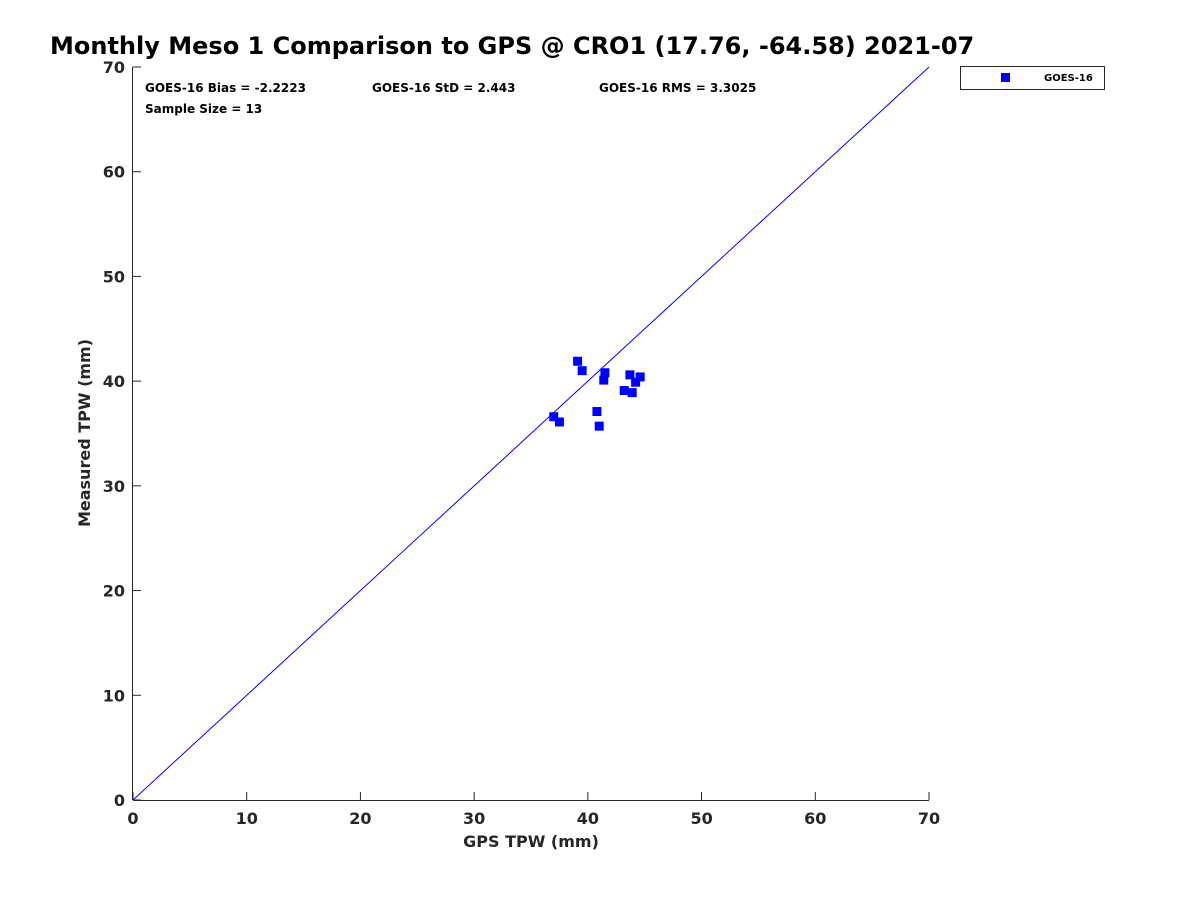 This screenshot has height=900, width=1200. Describe the element at coordinates (531, 841) in the screenshot. I see `x-axis-label: GPS TPW (mm)` at that location.